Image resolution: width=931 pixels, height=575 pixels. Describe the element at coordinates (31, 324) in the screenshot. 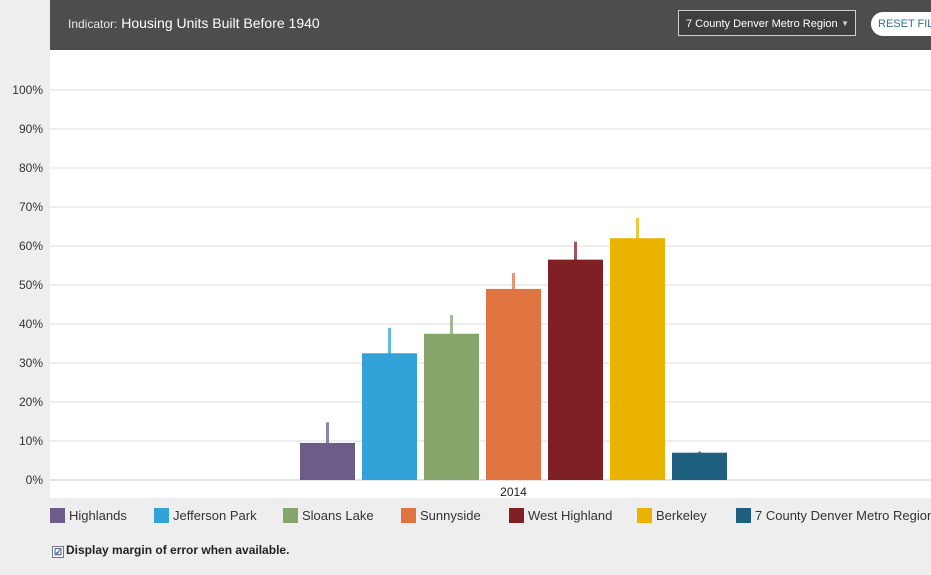

I see `y-tick-label: 40%` at that location.